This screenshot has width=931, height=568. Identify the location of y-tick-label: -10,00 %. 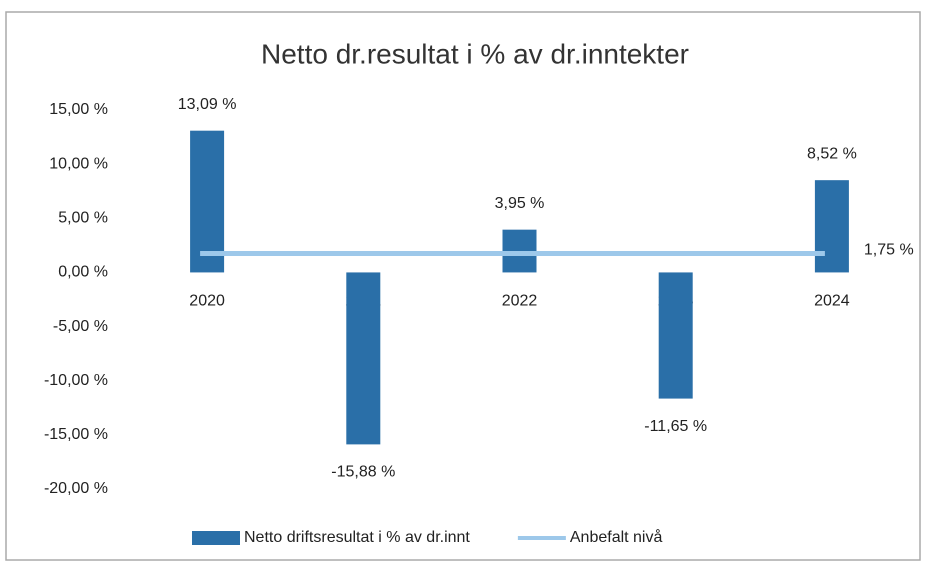
(76, 380).